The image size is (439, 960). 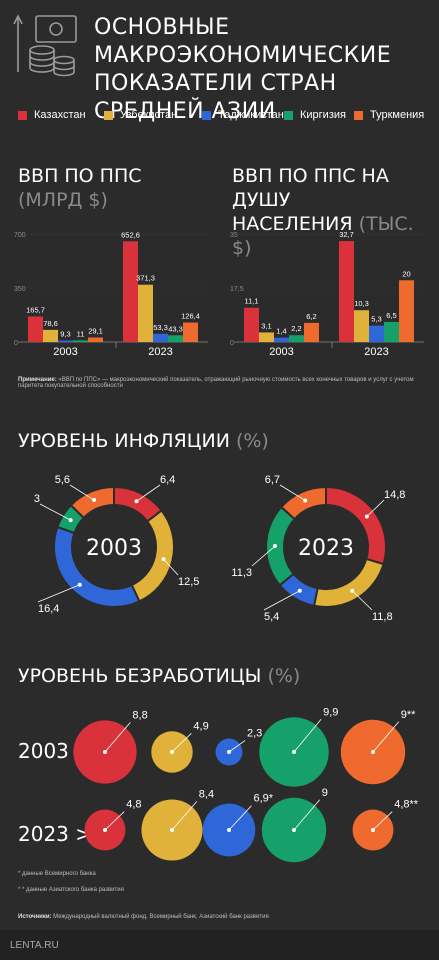 What do you see at coordinates (188, 582) in the screenshot?
I see `slice-value-label: 12,5` at bounding box center [188, 582].